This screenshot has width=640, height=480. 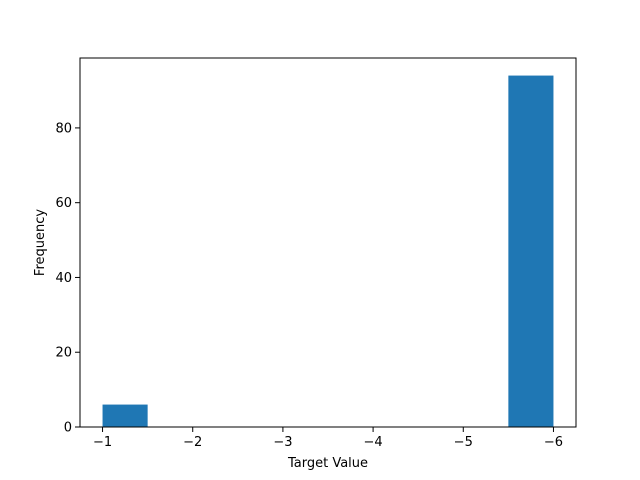 What do you see at coordinates (373, 442) in the screenshot?
I see `x-tick-label: −4` at bounding box center [373, 442].